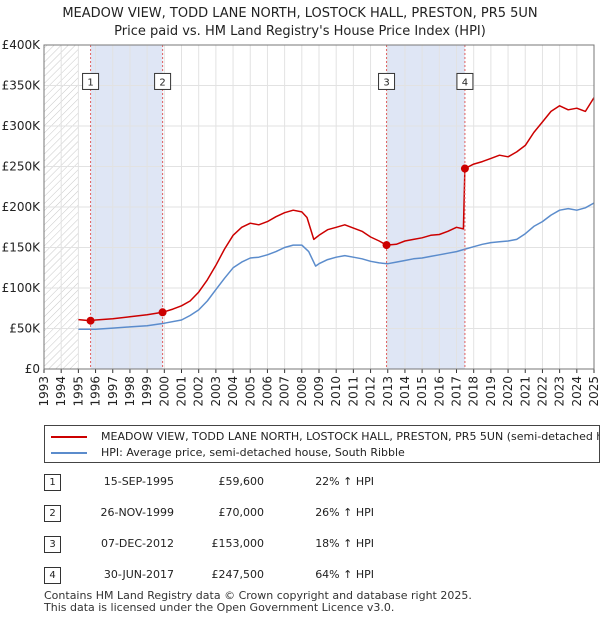  What do you see at coordinates (250, 391) in the screenshot?
I see `x-tick-label: 2005` at bounding box center [250, 391].